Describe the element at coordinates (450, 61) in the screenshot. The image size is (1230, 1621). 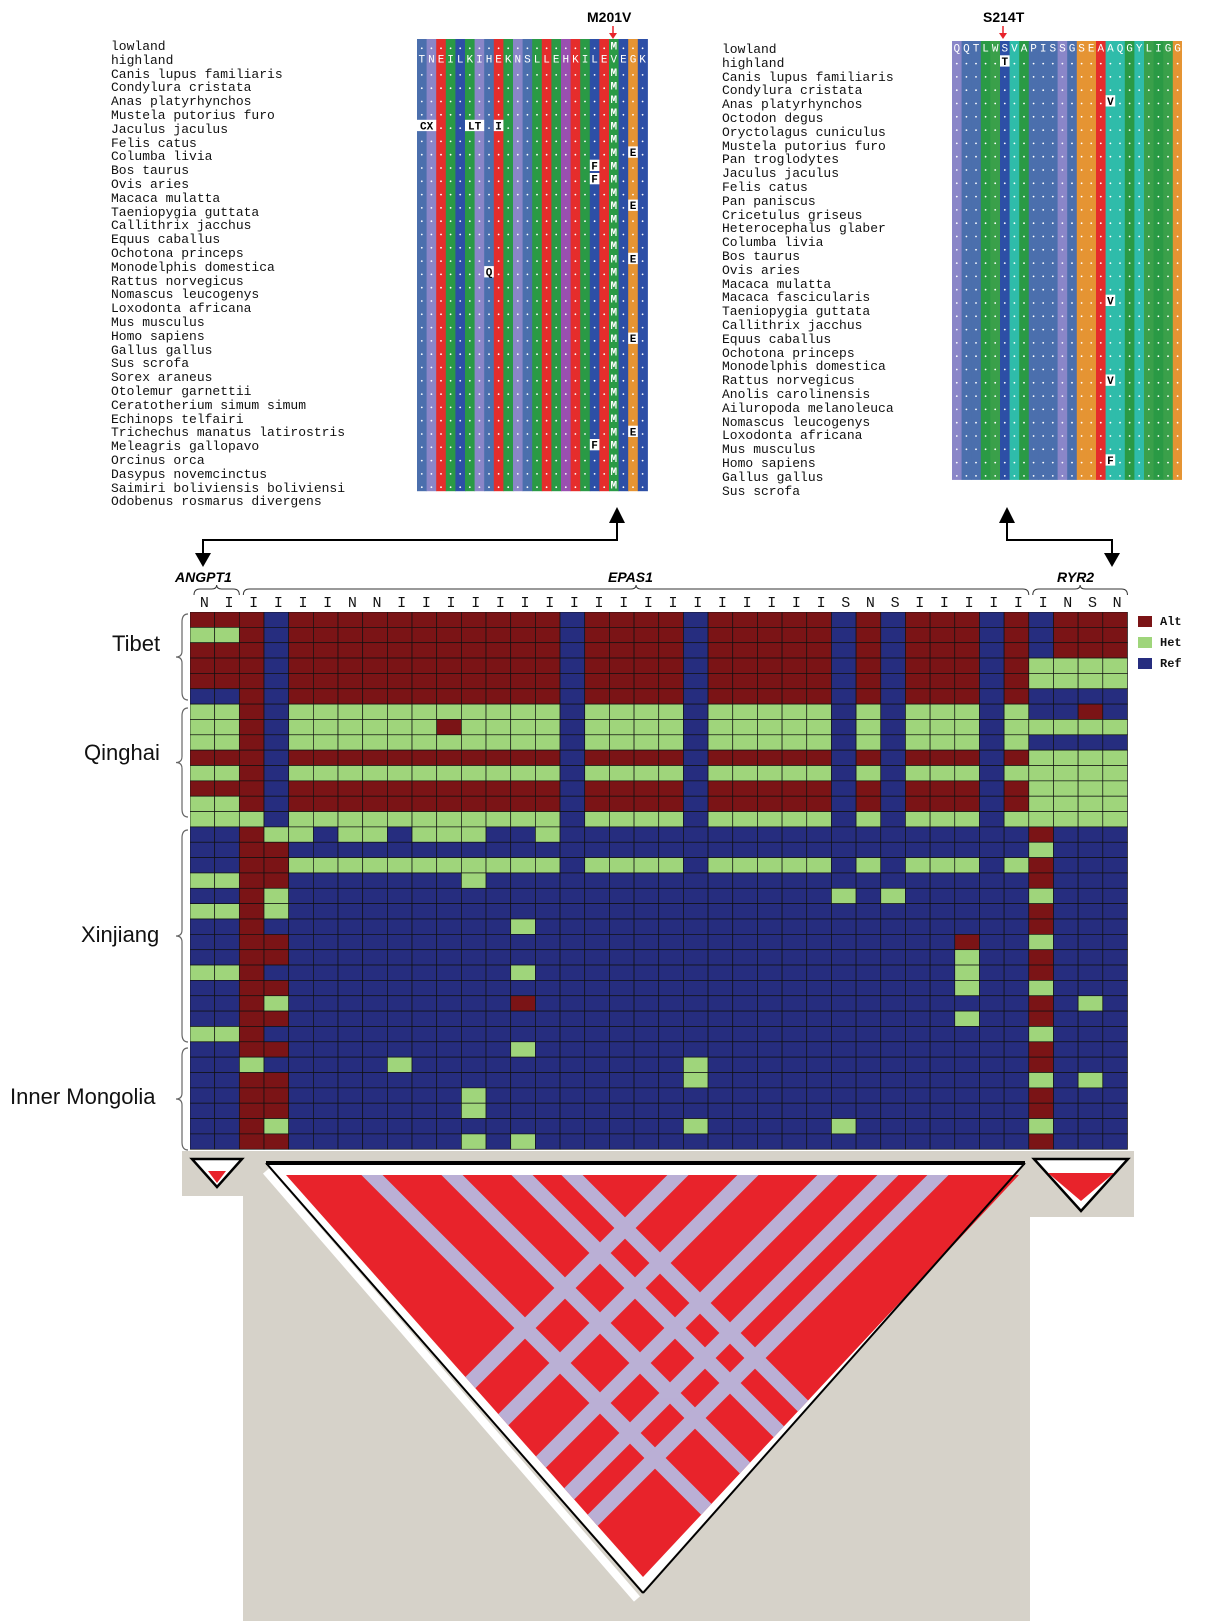
I see `svg-text: I` at that location.